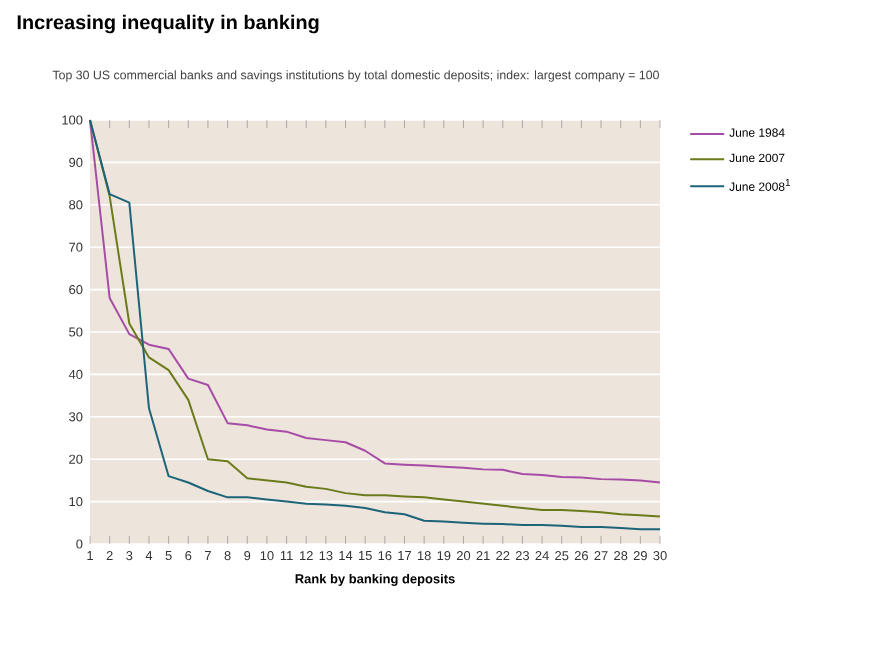 This screenshot has width=882, height=648. I want to click on chart-title: Increasing inequality in banking, so click(168, 24).